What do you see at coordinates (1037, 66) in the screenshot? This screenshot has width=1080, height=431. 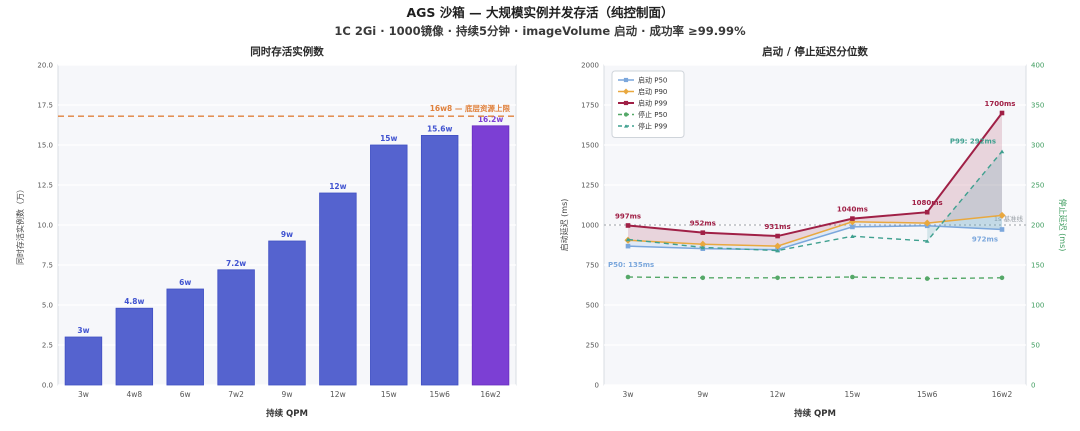 I see `svg-text: 400` at bounding box center [1037, 66].